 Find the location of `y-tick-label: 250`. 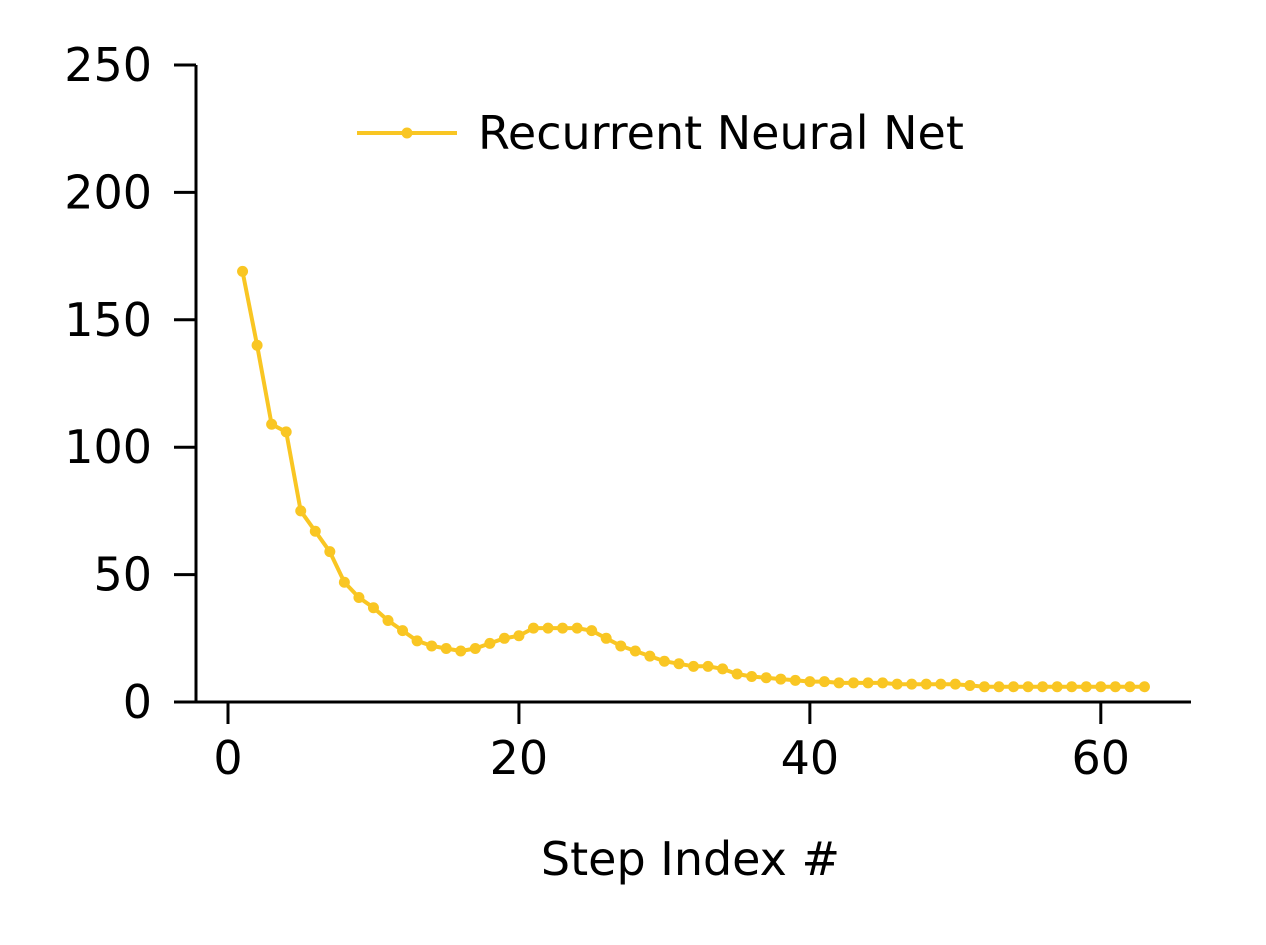

y-tick-label: 250 is located at coordinates (108, 65).